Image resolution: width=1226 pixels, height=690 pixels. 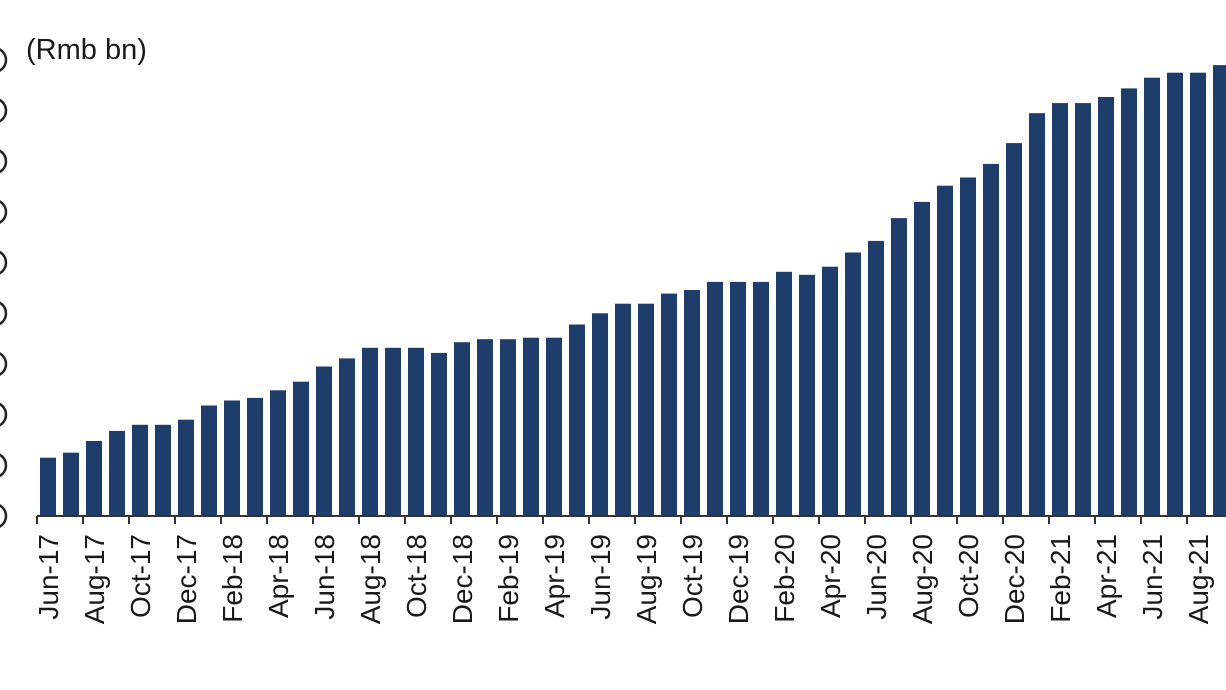 I want to click on x-tick-label: Apr-18, so click(x=278, y=576).